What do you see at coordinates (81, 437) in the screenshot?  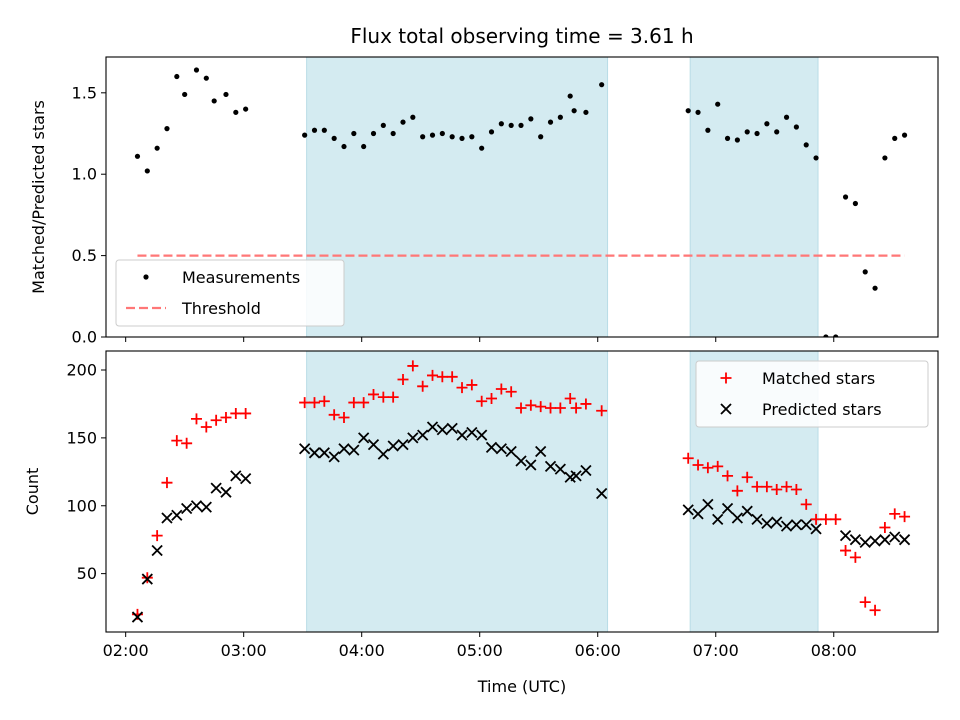 I see `y-tick-label: 150` at bounding box center [81, 437].